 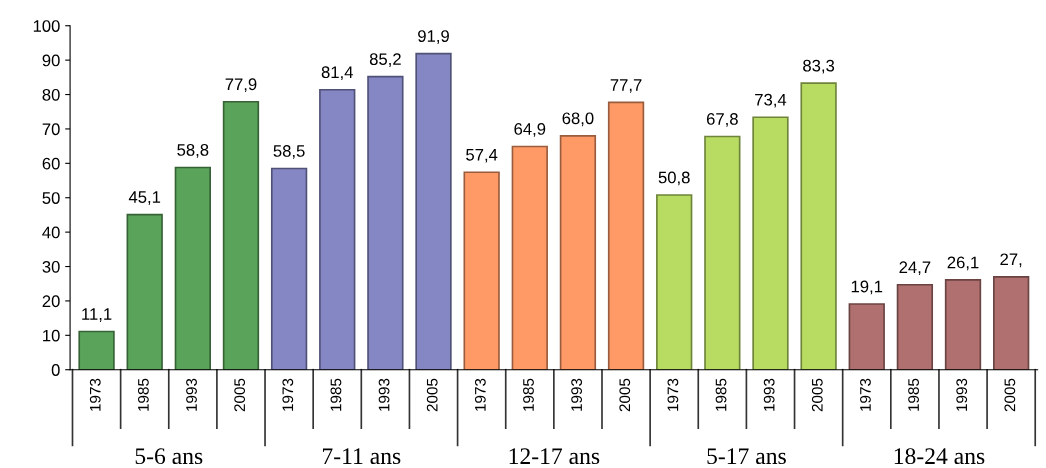 I want to click on data-label: 19,1, so click(x=867, y=287).